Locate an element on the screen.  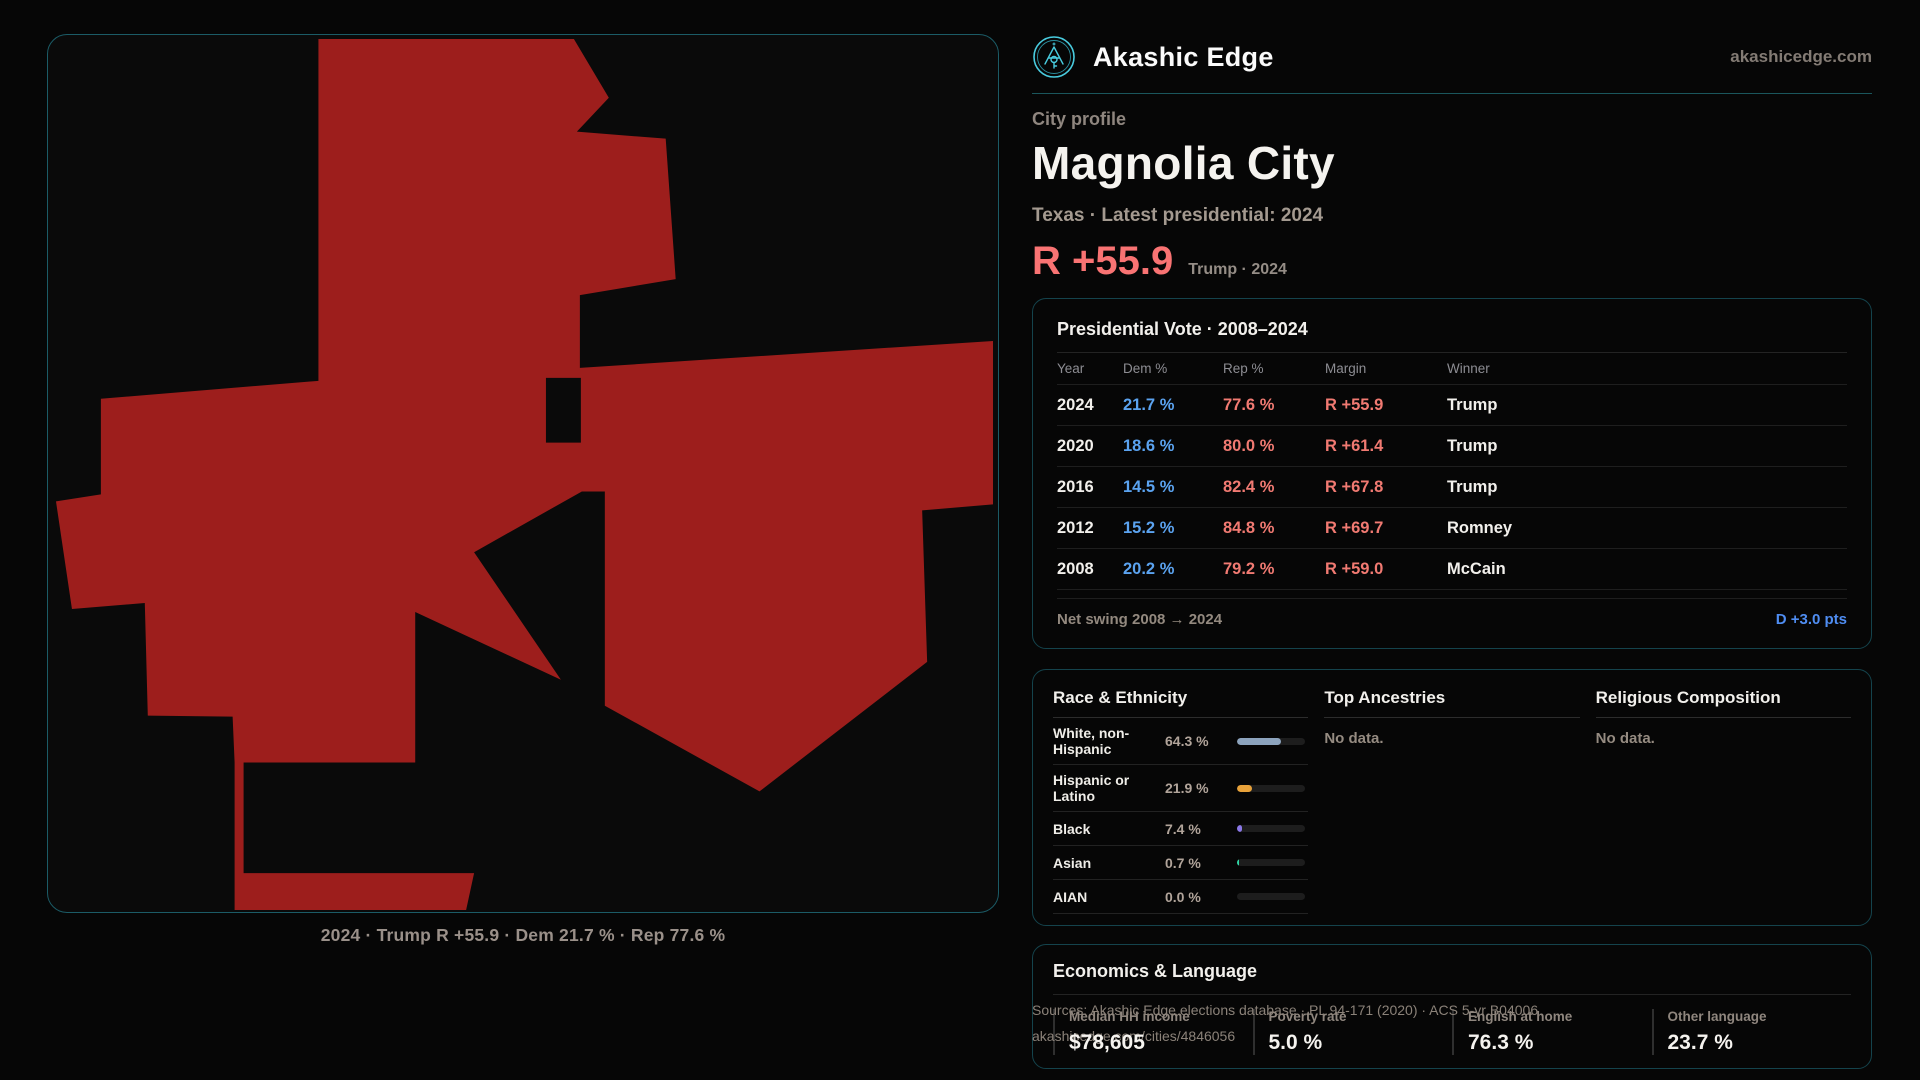
race-label: Asian is located at coordinates (1072, 862).